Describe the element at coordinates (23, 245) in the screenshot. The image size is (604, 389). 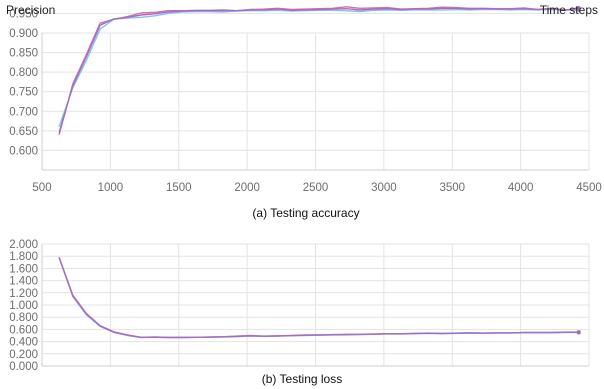
I see `loss-y-tick-label: 2.000` at that location.